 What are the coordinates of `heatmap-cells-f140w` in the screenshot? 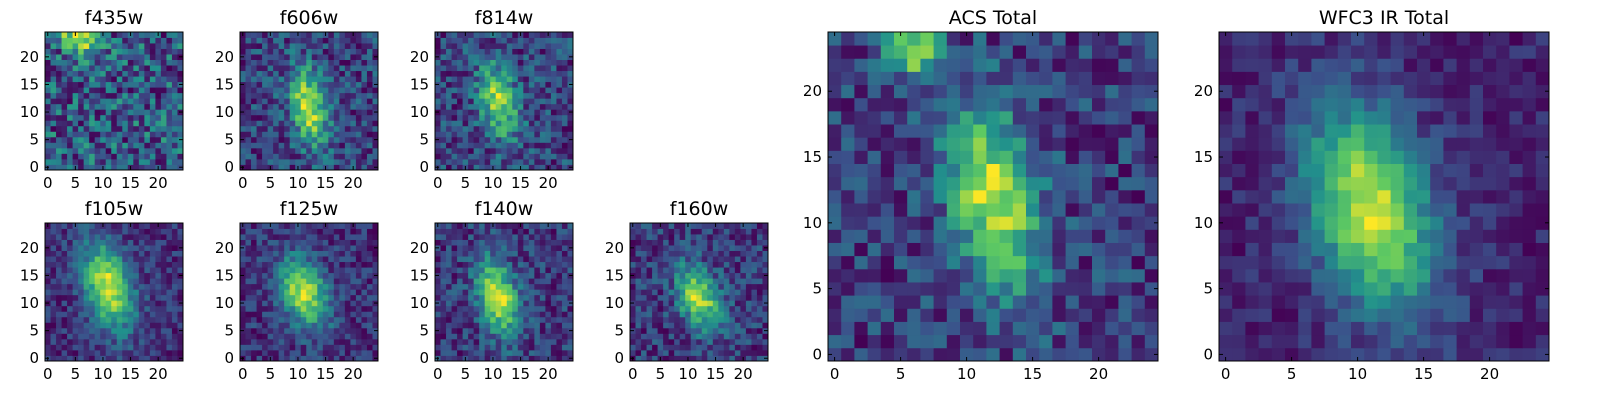 It's located at (504, 292).